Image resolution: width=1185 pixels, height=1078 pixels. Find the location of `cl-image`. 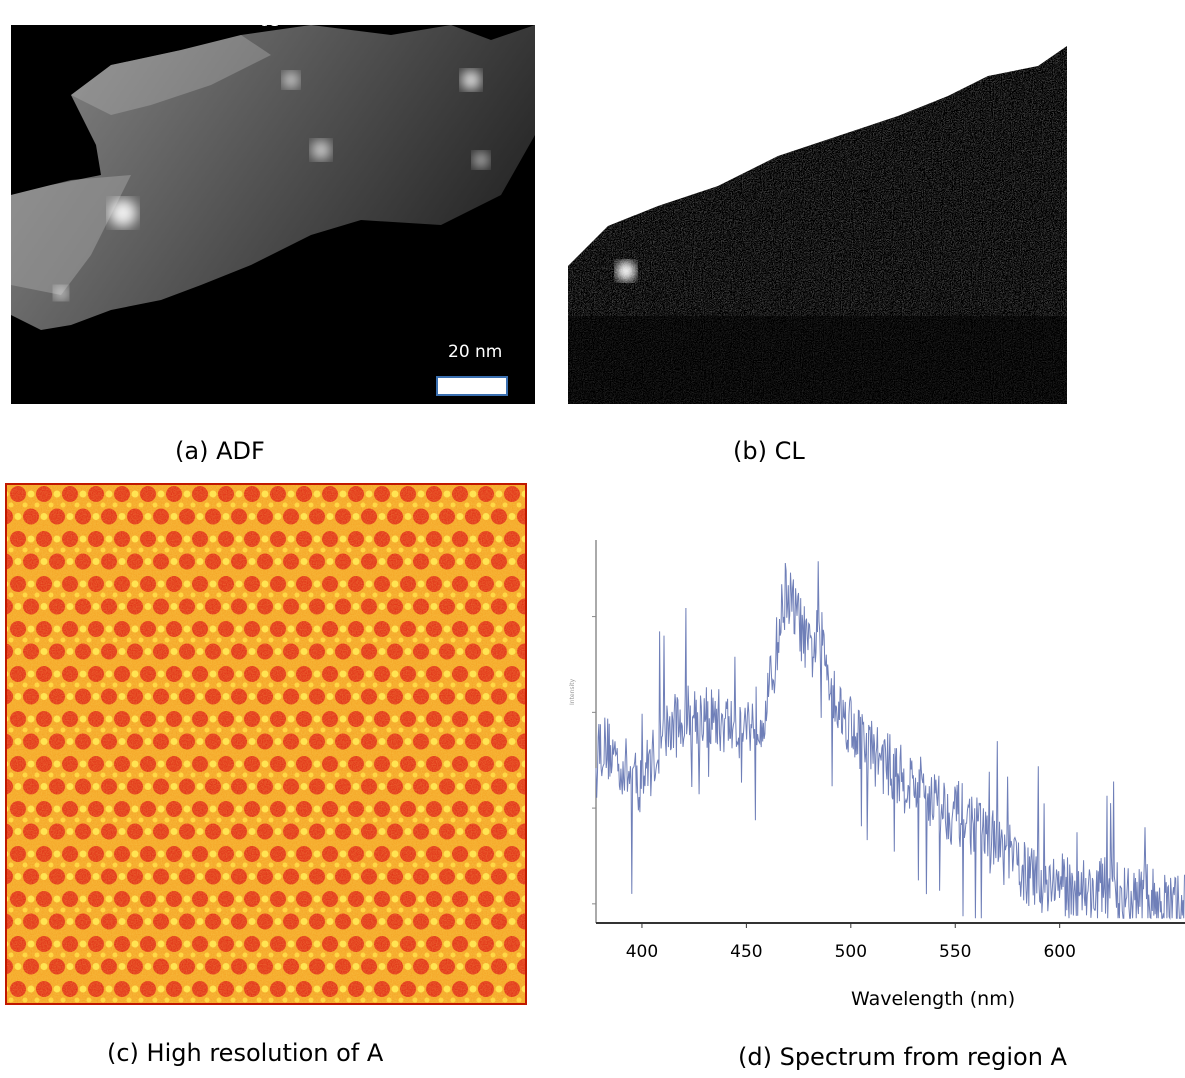

cl-image is located at coordinates (817, 220).